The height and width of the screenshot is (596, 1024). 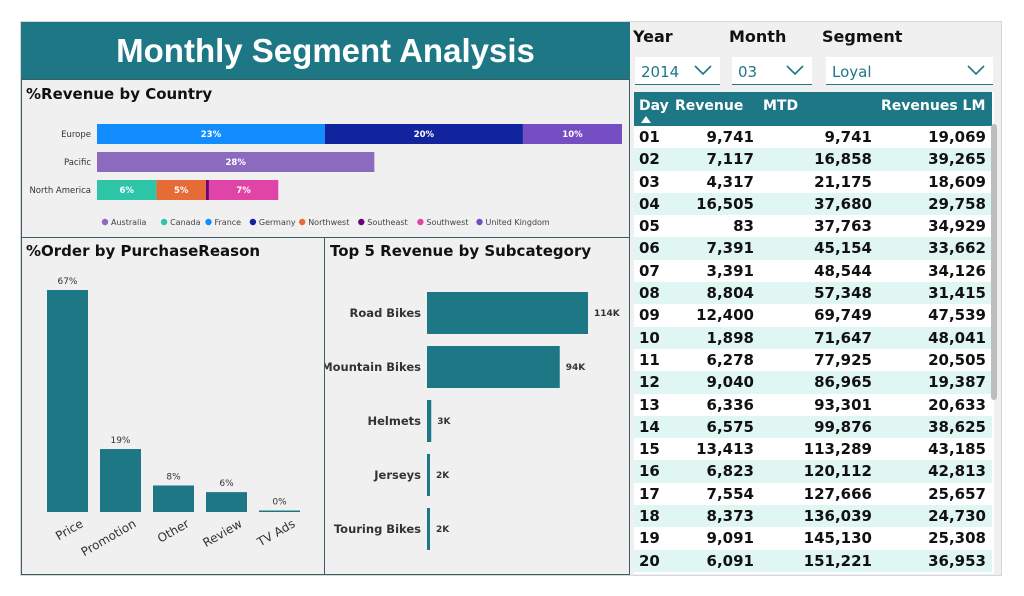 I want to click on cell-day: 16, so click(x=649, y=471).